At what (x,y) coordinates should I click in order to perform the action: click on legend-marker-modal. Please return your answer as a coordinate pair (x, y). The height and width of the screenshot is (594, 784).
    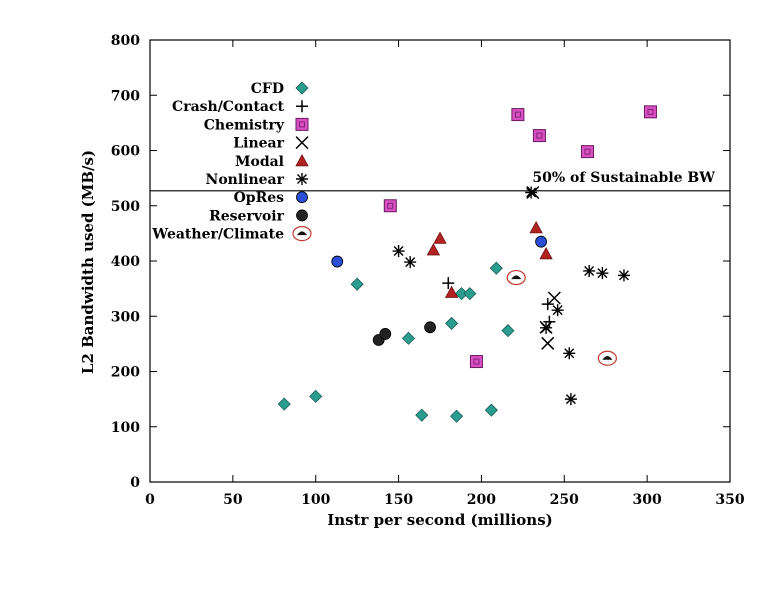
    Looking at the image, I should click on (302, 160).